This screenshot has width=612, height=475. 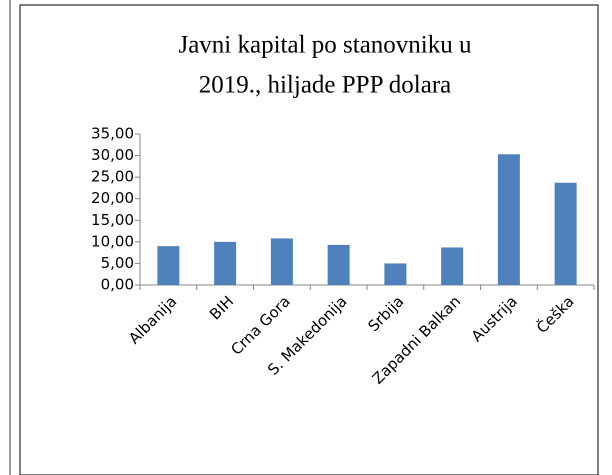 What do you see at coordinates (112, 198) in the screenshot?
I see `y-tick-label: 20,00` at bounding box center [112, 198].